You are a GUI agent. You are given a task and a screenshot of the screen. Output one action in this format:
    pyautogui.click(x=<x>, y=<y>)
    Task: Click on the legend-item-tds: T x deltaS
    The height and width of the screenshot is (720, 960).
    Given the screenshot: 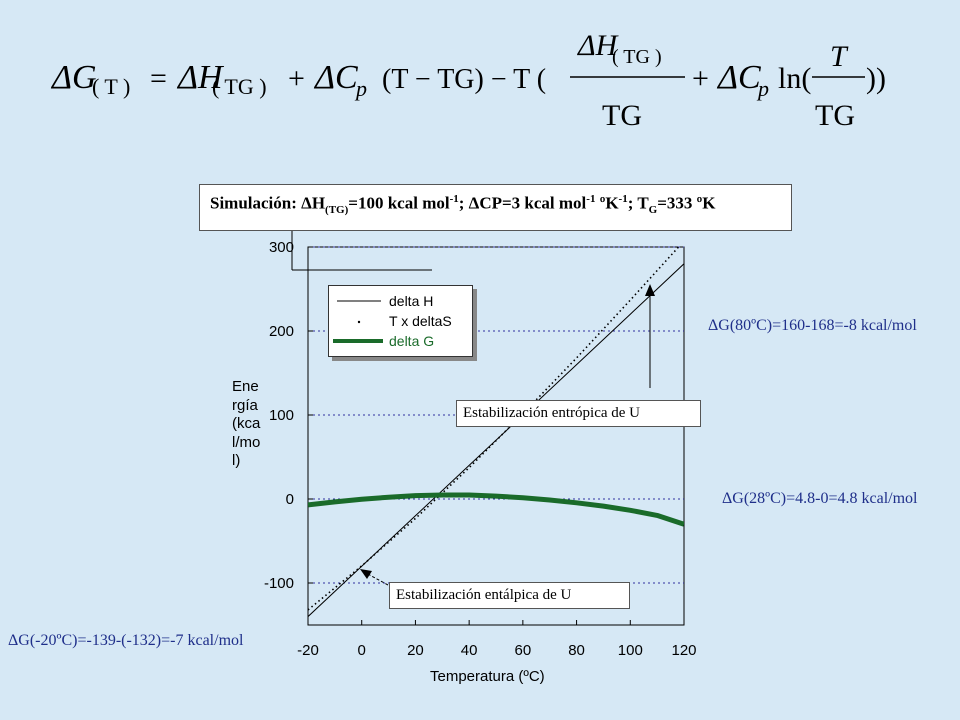 What is the action you would take?
    pyautogui.click(x=401, y=321)
    